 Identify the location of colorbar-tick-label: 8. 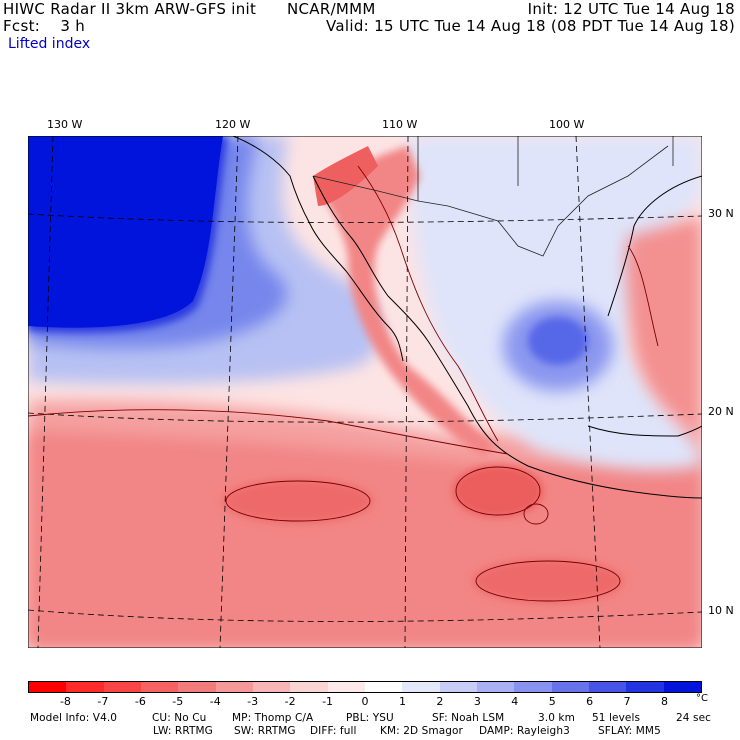
(665, 701).